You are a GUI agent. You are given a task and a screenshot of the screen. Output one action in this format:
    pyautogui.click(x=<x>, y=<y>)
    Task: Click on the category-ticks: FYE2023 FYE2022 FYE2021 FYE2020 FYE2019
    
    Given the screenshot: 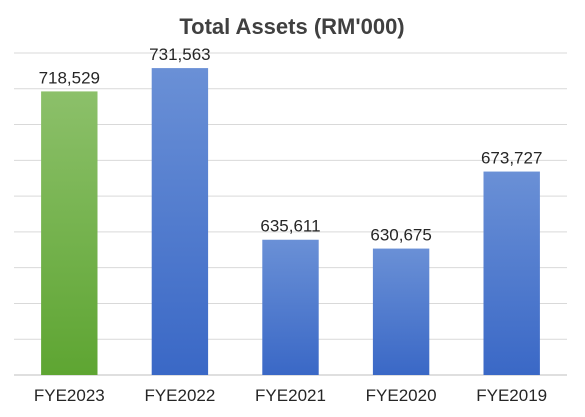 What is the action you would take?
    pyautogui.click(x=290, y=395)
    